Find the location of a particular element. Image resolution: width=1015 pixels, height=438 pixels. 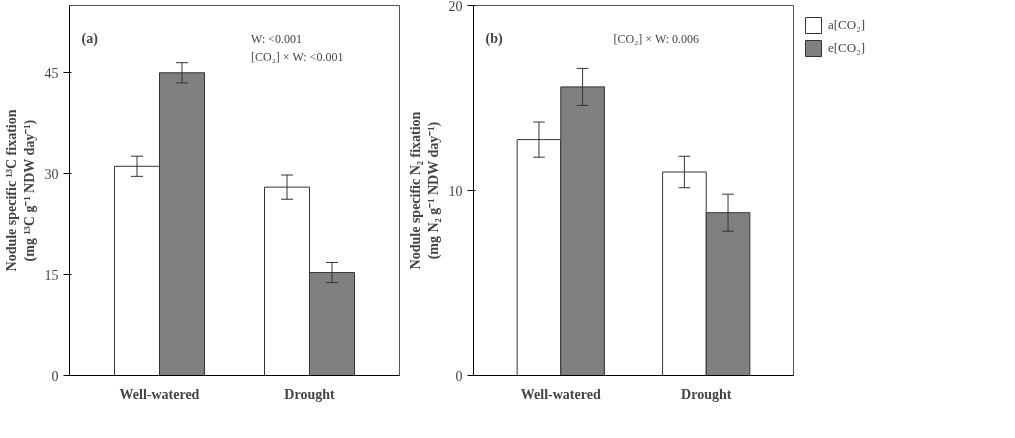

annotation: [CO₂] × W: <0.001 is located at coordinates (297, 56).